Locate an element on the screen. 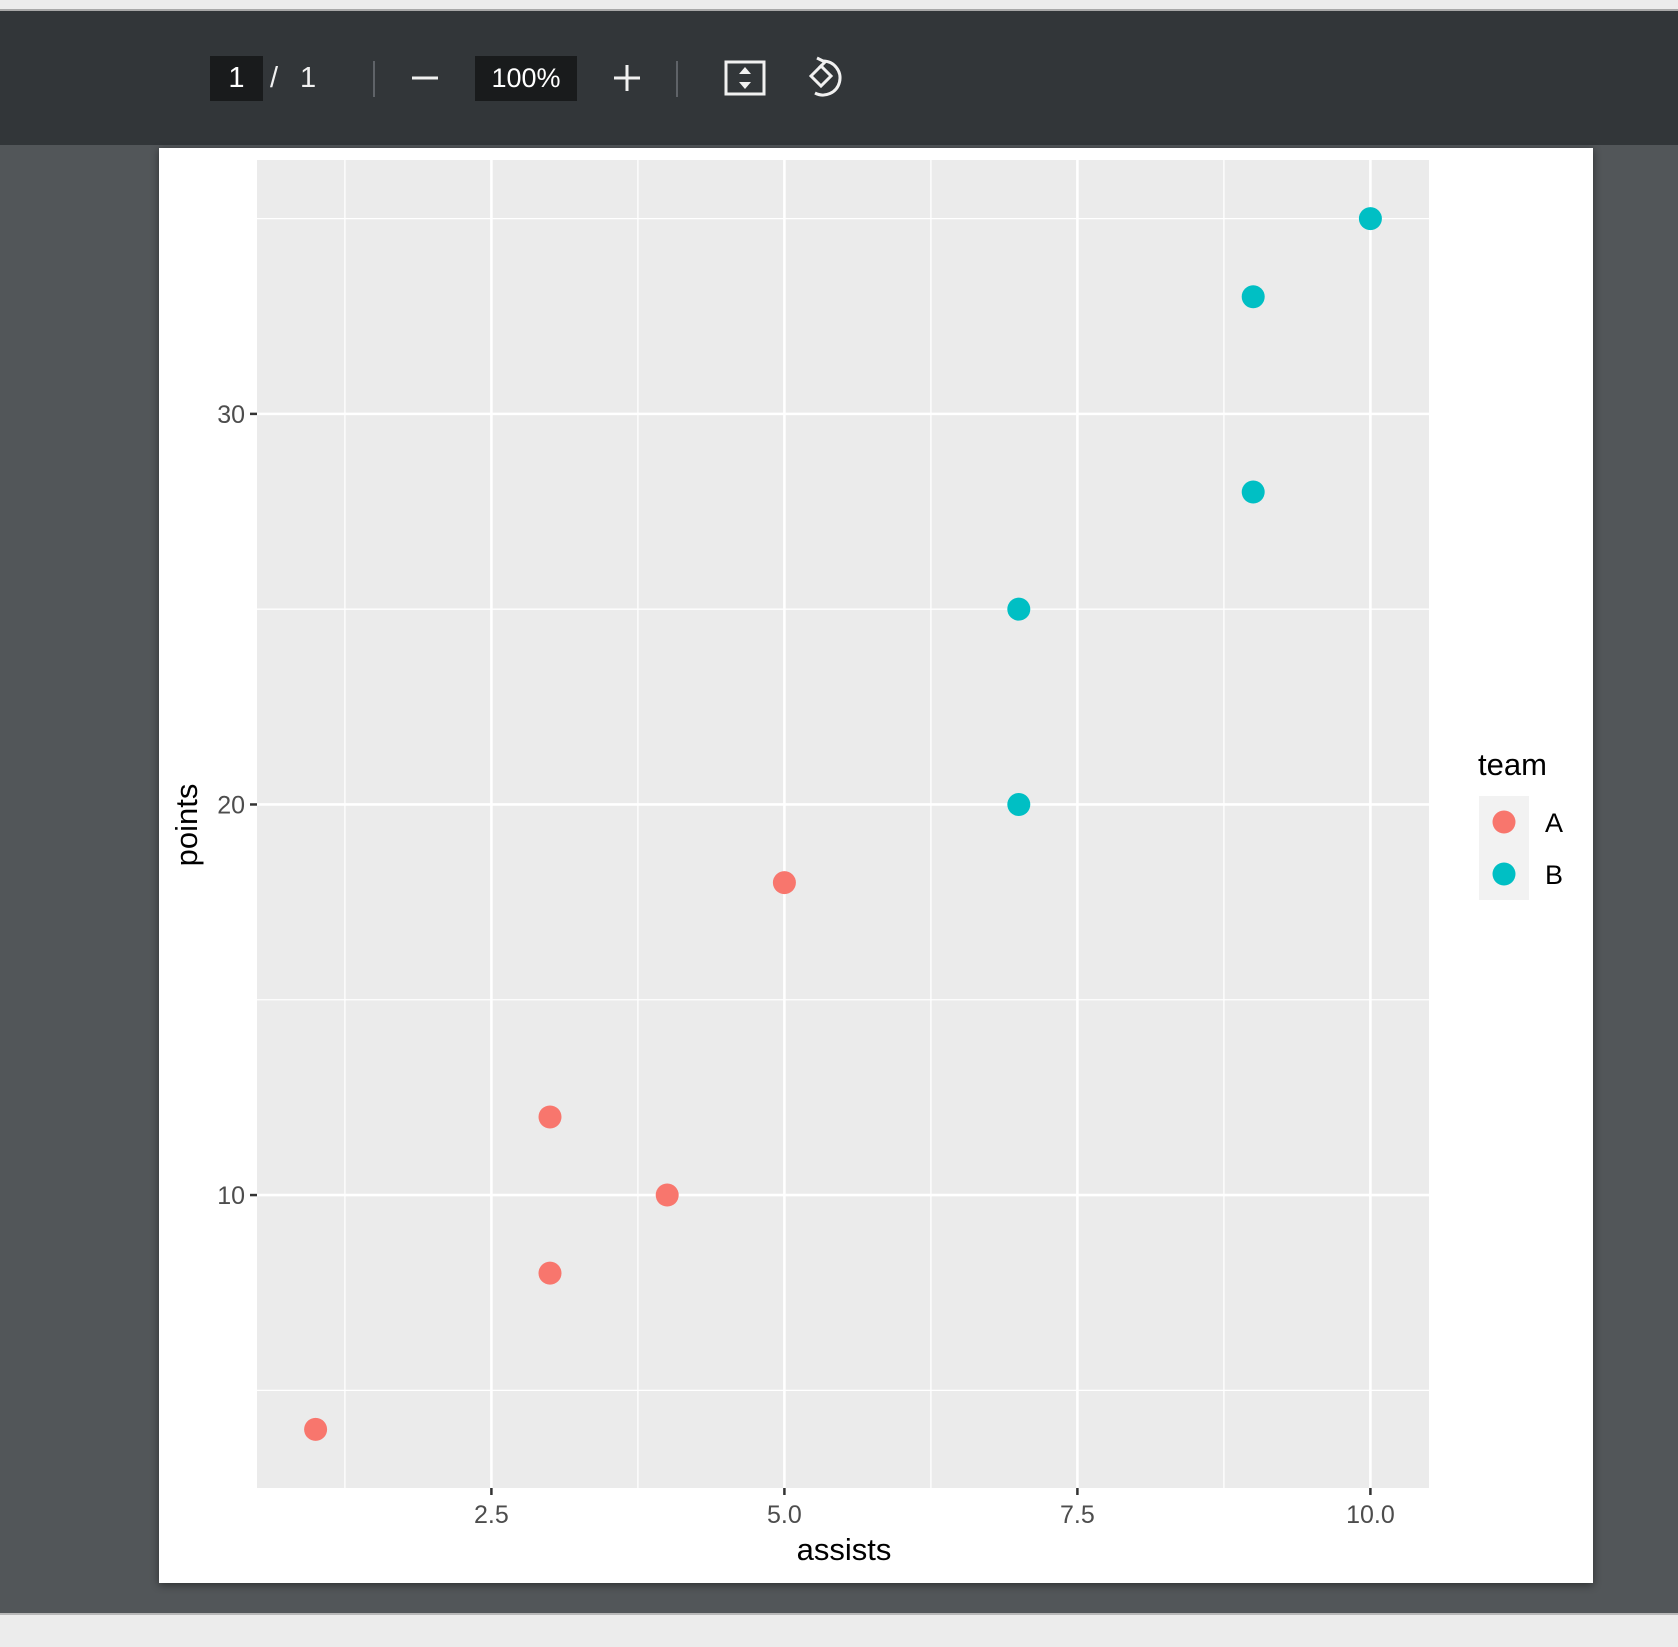 The image size is (1678, 1647). x-tick-label: 7.5 is located at coordinates (1077, 1515).